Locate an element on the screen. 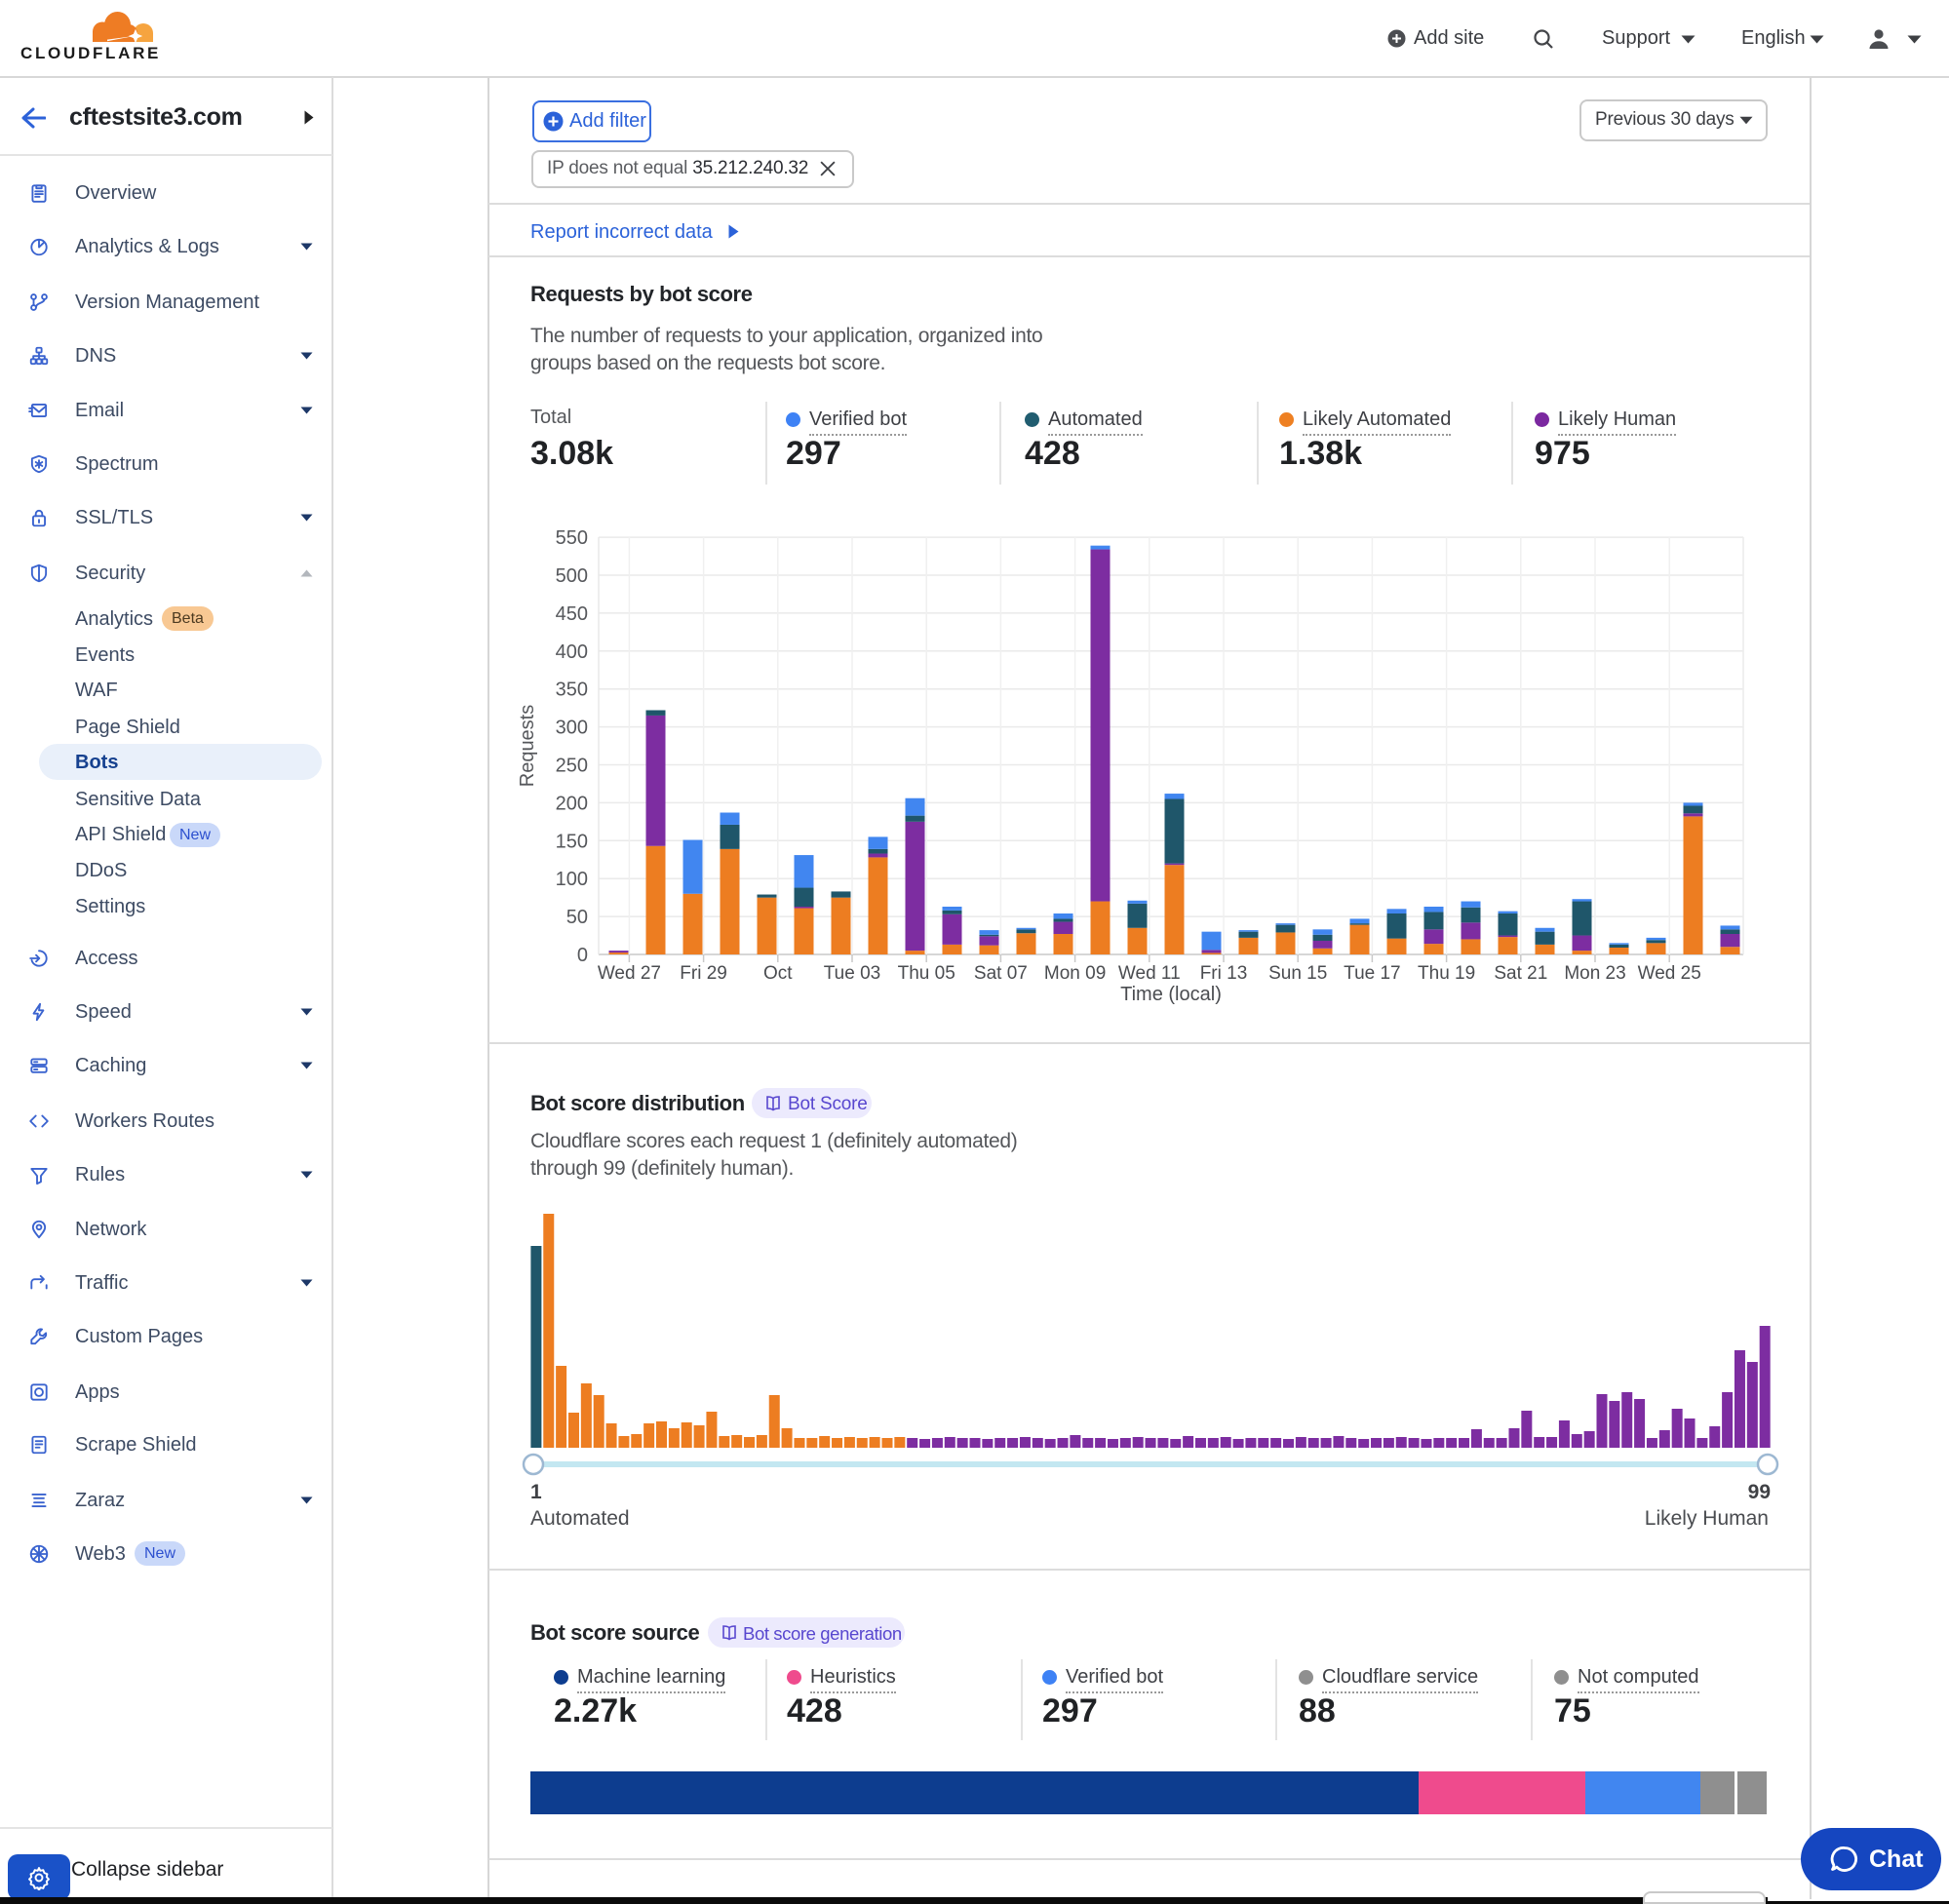 This screenshot has width=1949, height=1904. svg-text: Fri 13 is located at coordinates (1224, 973).